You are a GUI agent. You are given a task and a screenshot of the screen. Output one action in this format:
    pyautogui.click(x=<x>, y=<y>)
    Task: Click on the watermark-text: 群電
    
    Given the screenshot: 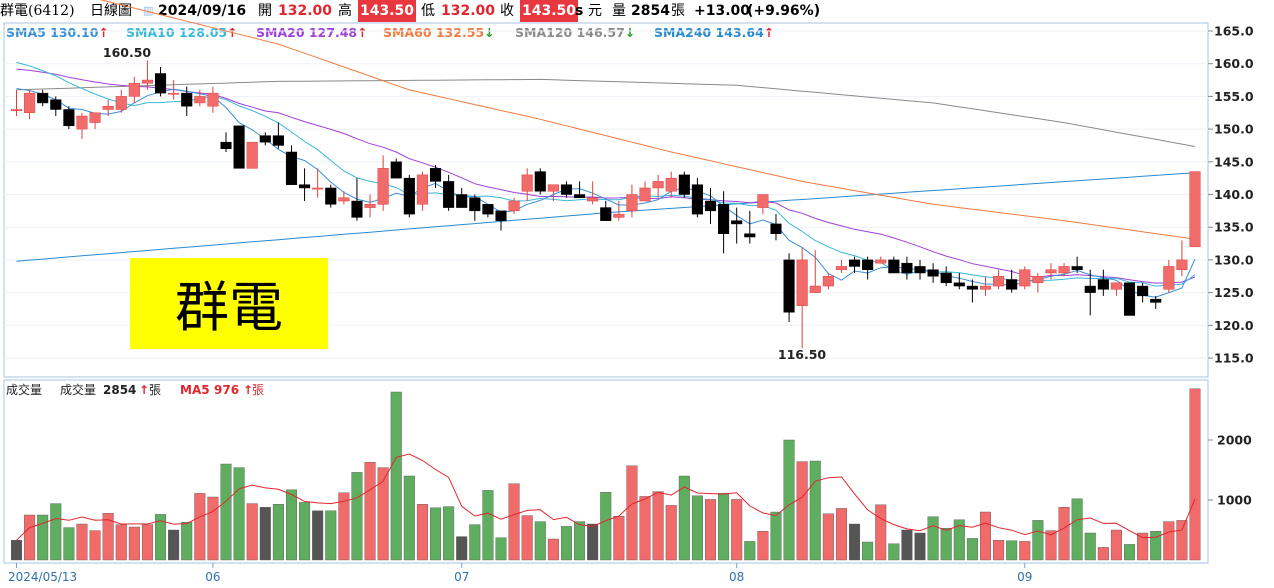 What is the action you would take?
    pyautogui.click(x=229, y=307)
    